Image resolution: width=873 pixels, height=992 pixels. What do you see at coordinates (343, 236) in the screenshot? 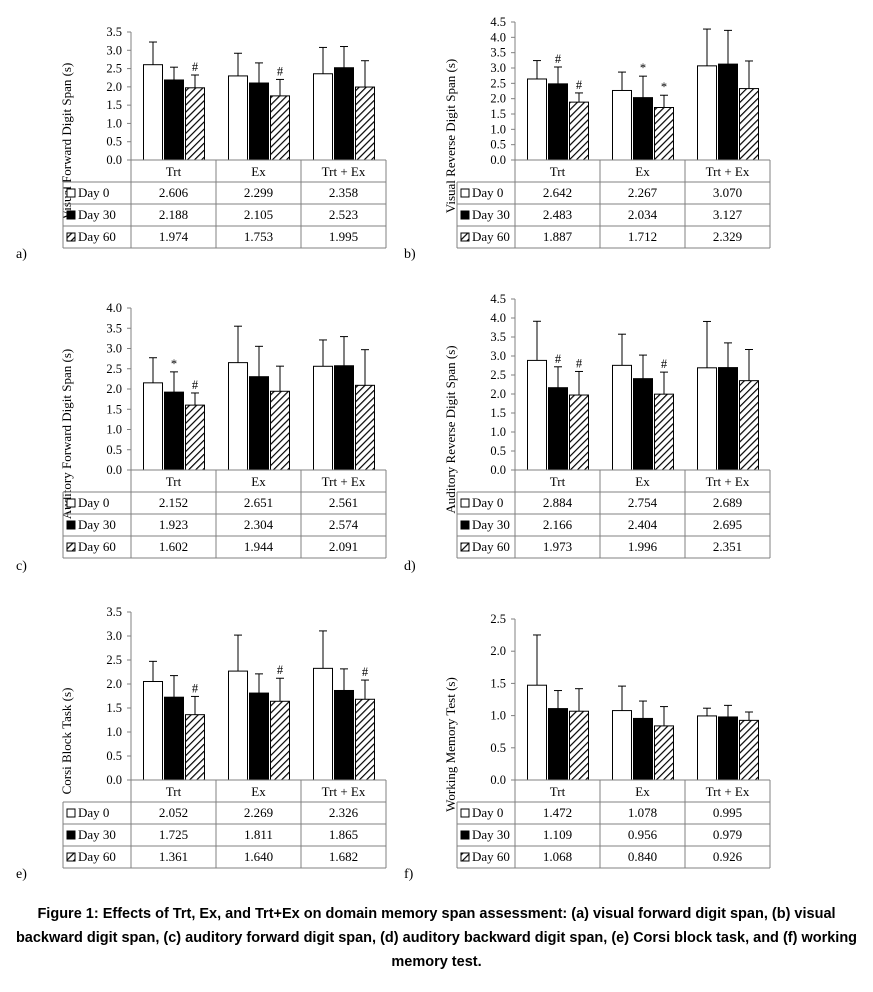
I see `data-label: 1.995` at bounding box center [343, 236].